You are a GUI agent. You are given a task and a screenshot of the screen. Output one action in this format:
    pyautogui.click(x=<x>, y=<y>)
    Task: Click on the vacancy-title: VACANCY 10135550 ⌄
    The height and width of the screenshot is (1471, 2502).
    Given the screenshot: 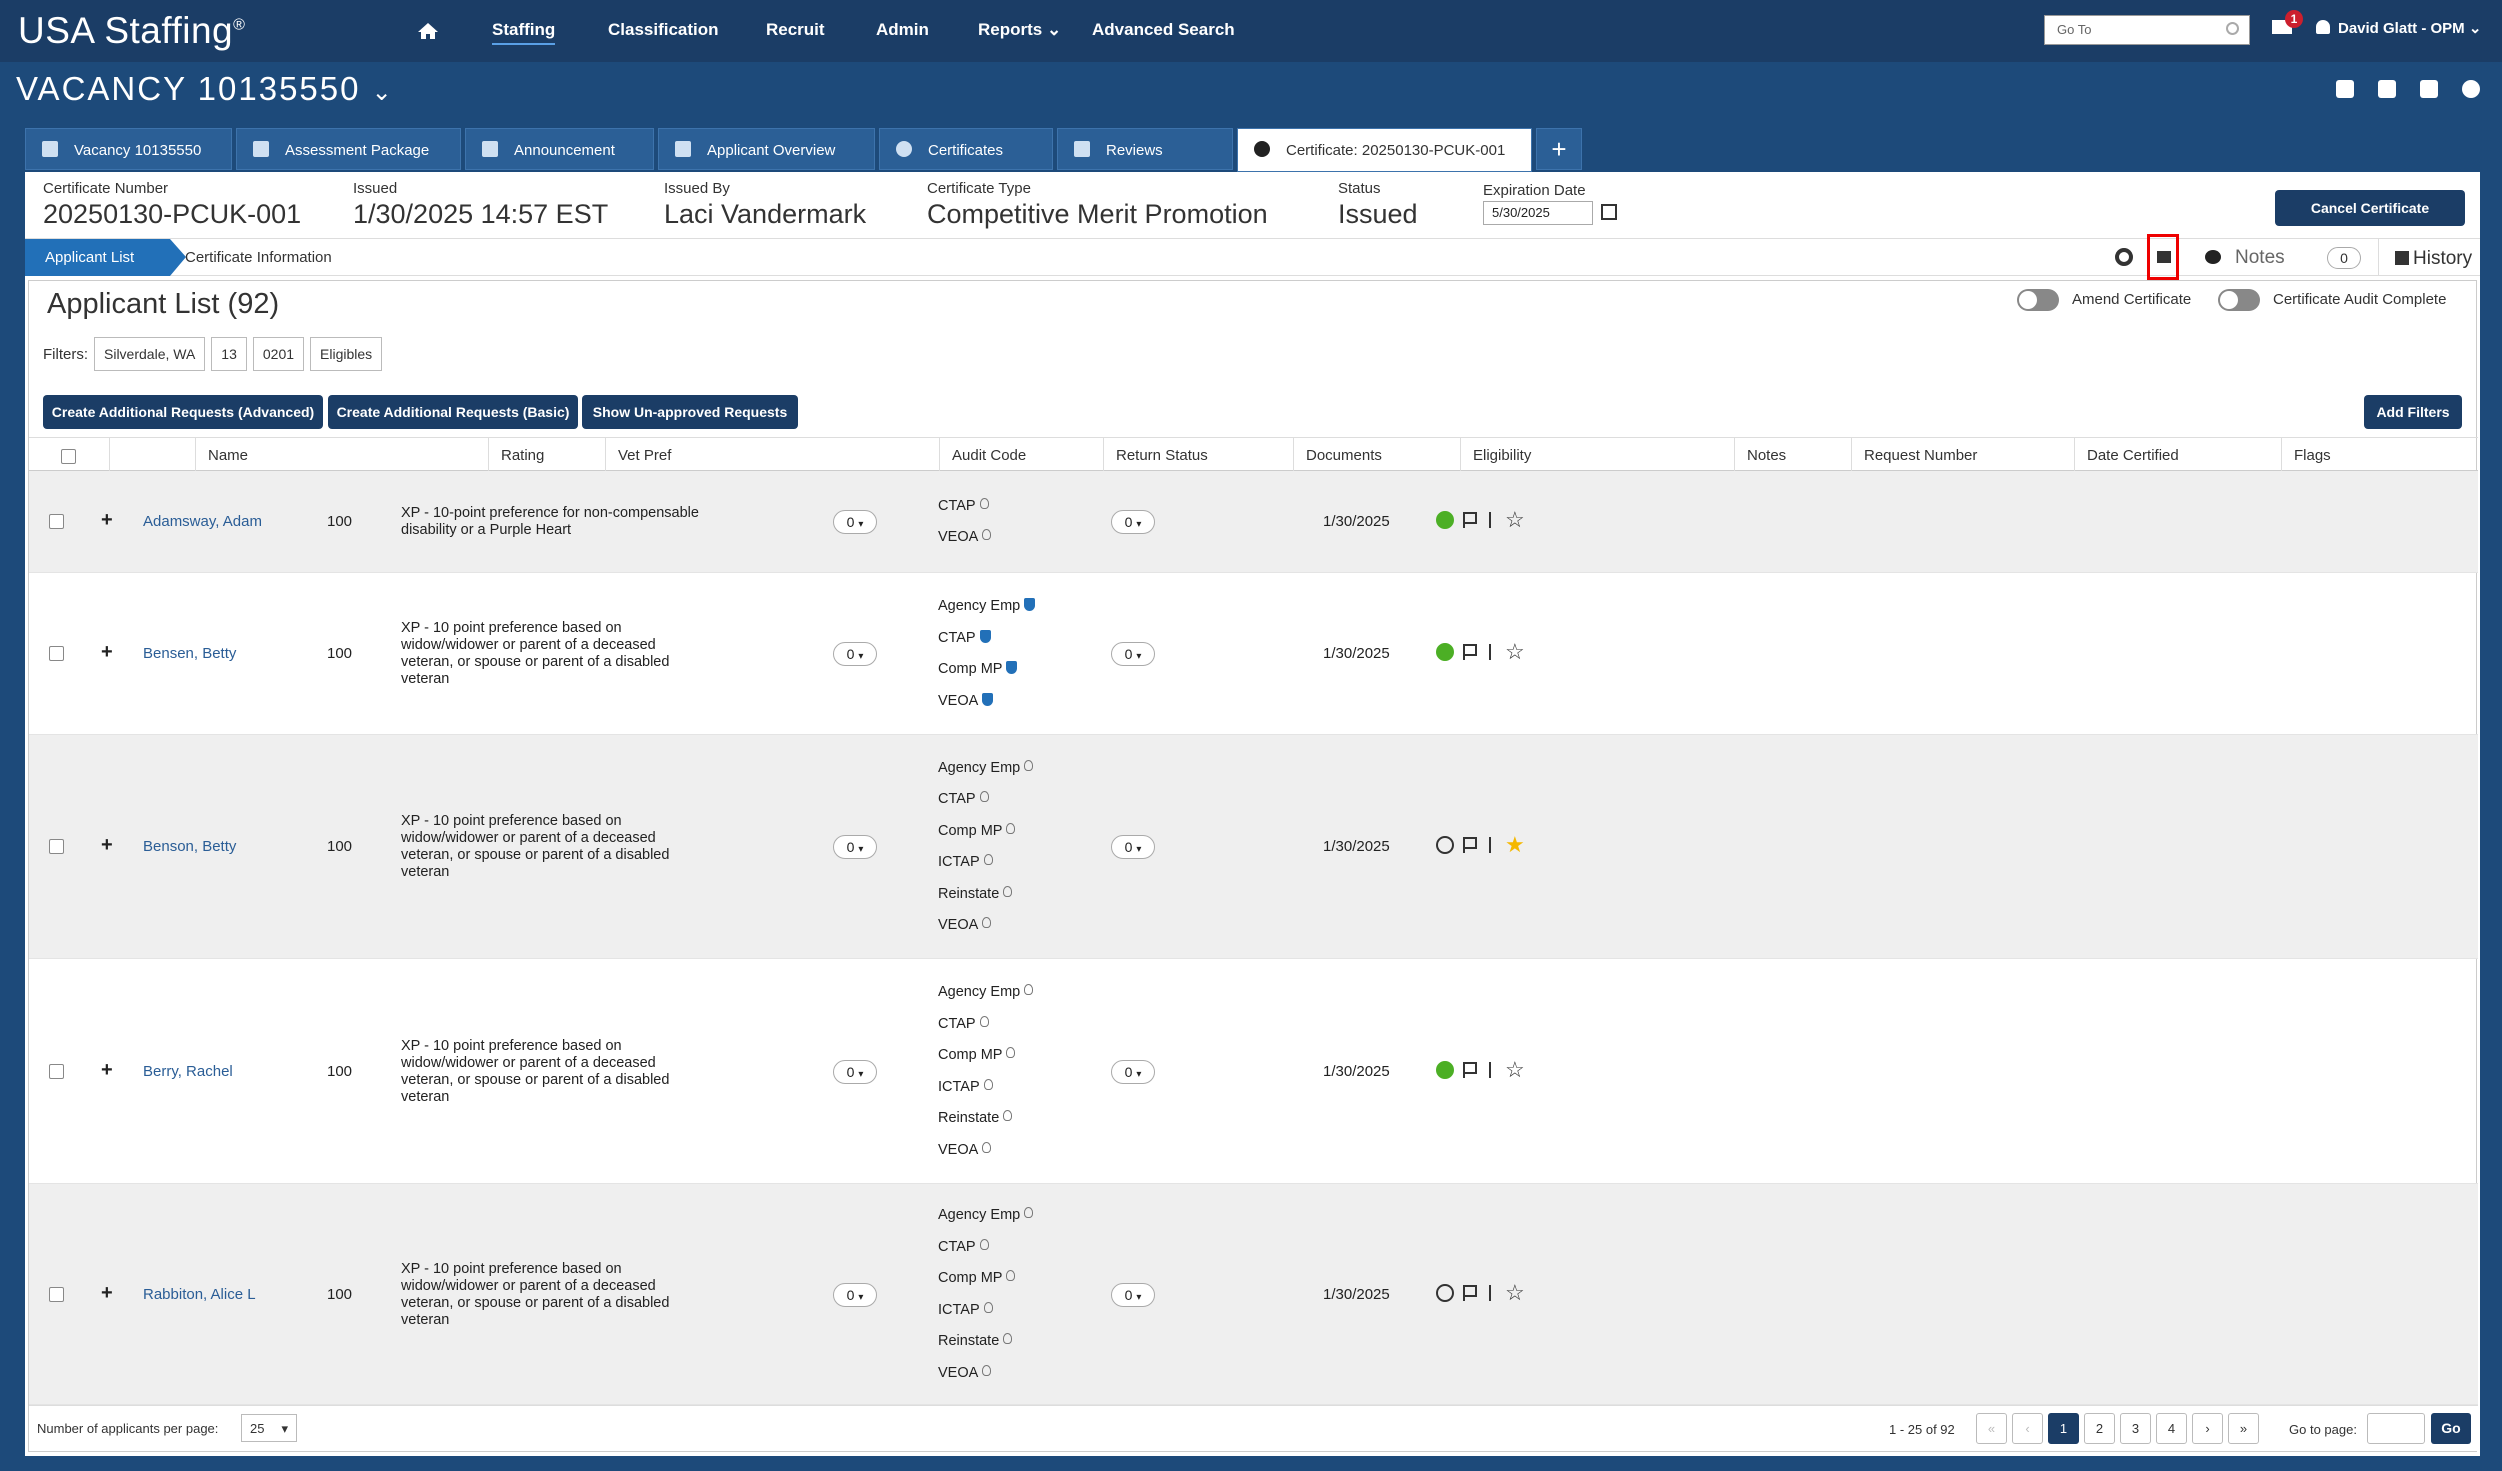 What is the action you would take?
    pyautogui.click(x=205, y=88)
    